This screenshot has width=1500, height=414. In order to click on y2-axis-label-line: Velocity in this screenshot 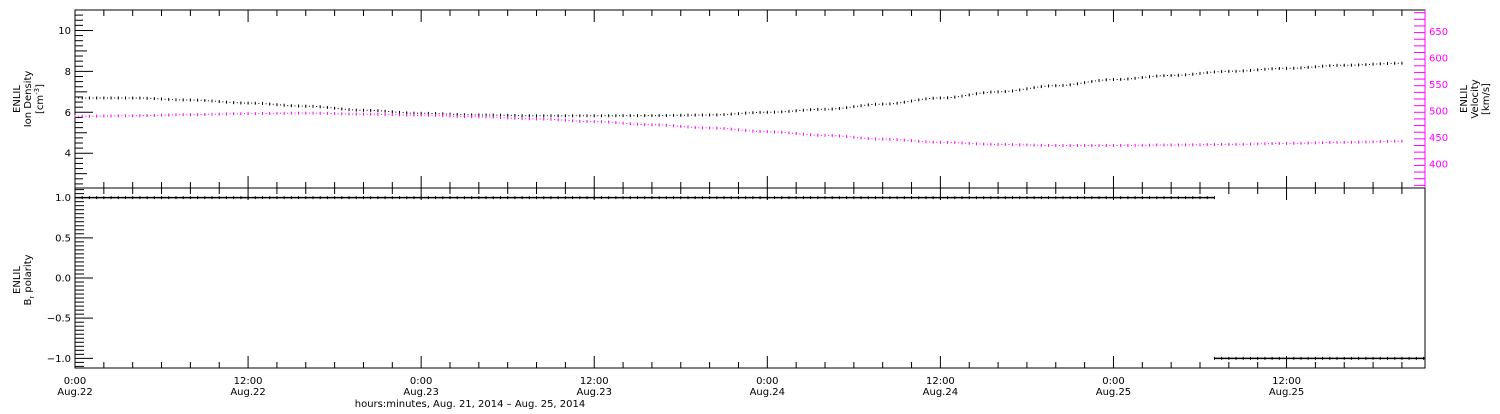, I will do `click(1475, 98)`.